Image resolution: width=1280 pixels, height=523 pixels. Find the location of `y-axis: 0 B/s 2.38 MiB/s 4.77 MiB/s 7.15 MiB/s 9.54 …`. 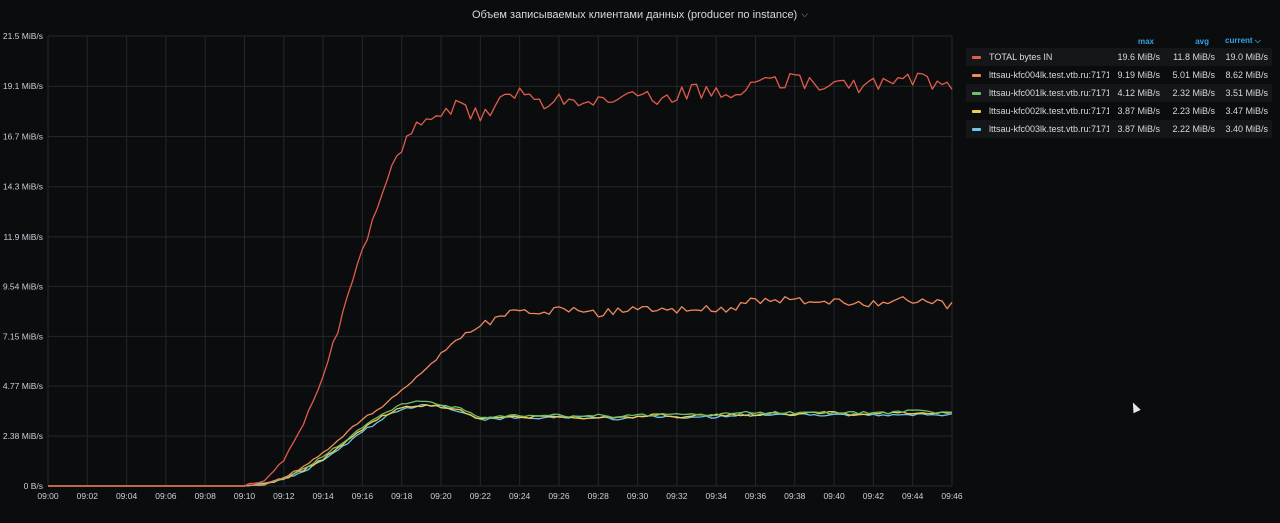

y-axis: 0 B/s 2.38 MiB/s 4.77 MiB/s 7.15 MiB/s 9.54 … is located at coordinates (23, 261).